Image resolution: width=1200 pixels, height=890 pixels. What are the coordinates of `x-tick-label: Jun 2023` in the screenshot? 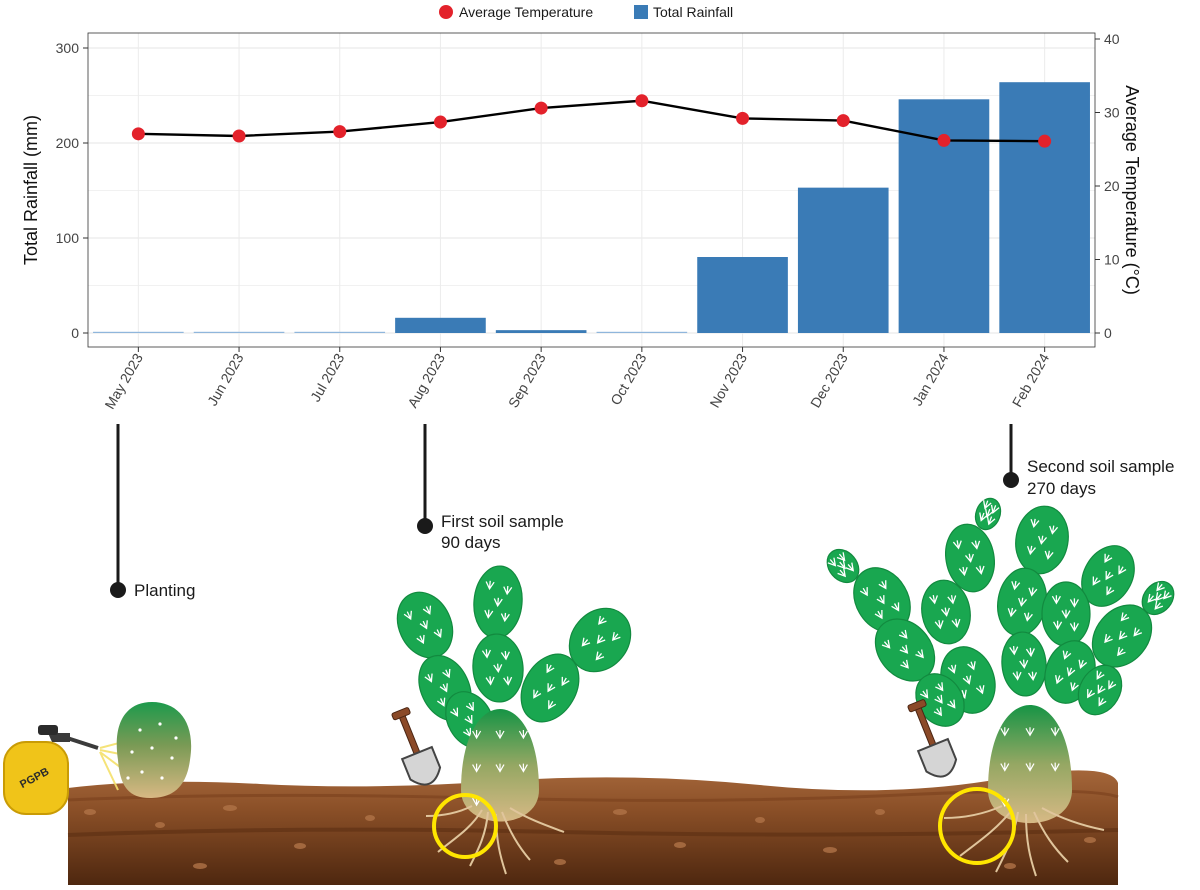 It's located at (225, 379).